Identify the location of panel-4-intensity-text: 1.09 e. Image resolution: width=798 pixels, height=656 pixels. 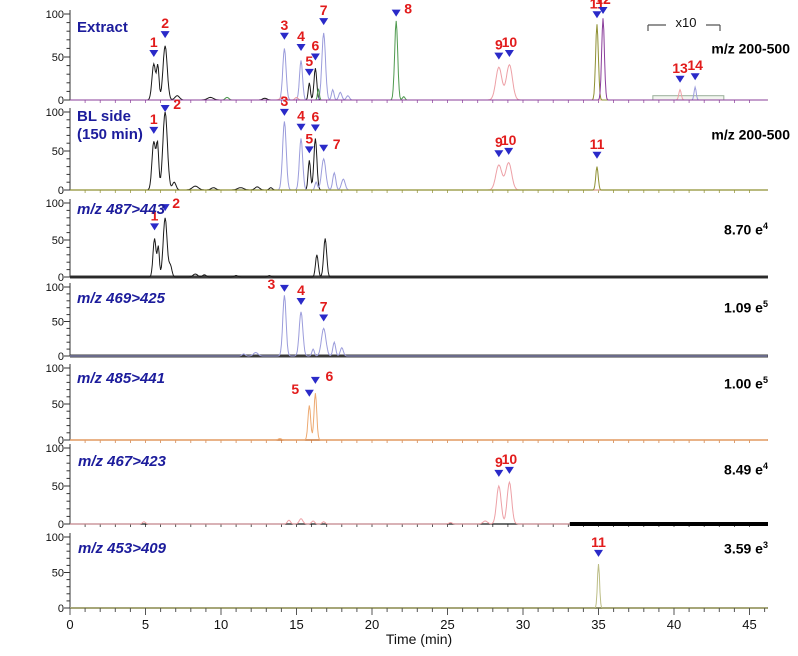
(743, 307).